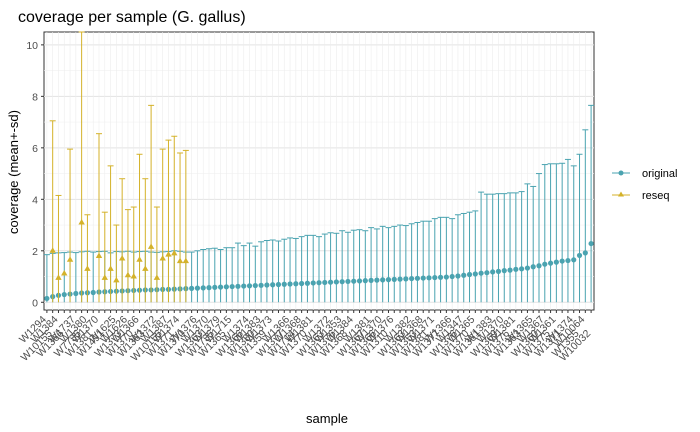  Describe the element at coordinates (35, 97) in the screenshot. I see `y-tick-label: 8` at that location.